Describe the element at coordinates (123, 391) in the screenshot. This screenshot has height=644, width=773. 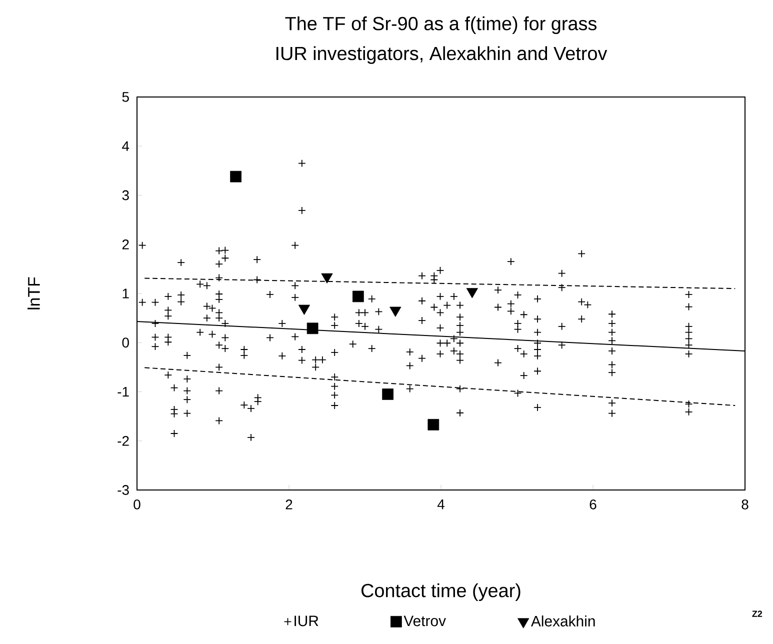
I see `y-tick-label: -1` at that location.